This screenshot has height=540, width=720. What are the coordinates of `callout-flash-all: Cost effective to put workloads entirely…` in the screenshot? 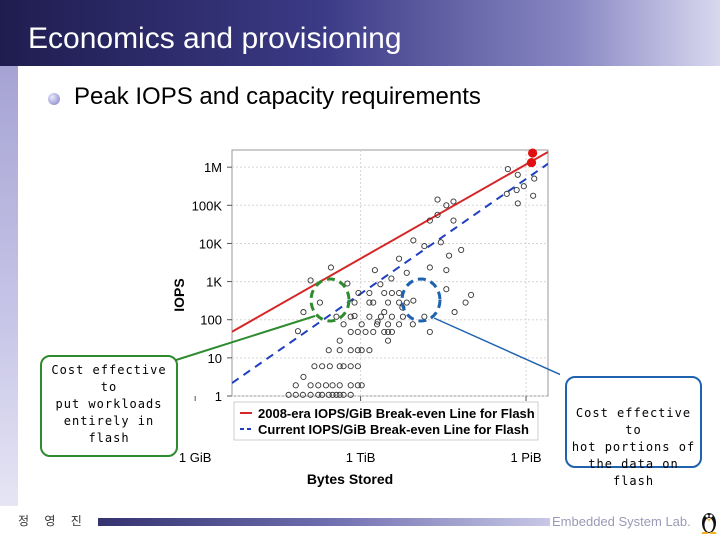 It's located at (109, 406).